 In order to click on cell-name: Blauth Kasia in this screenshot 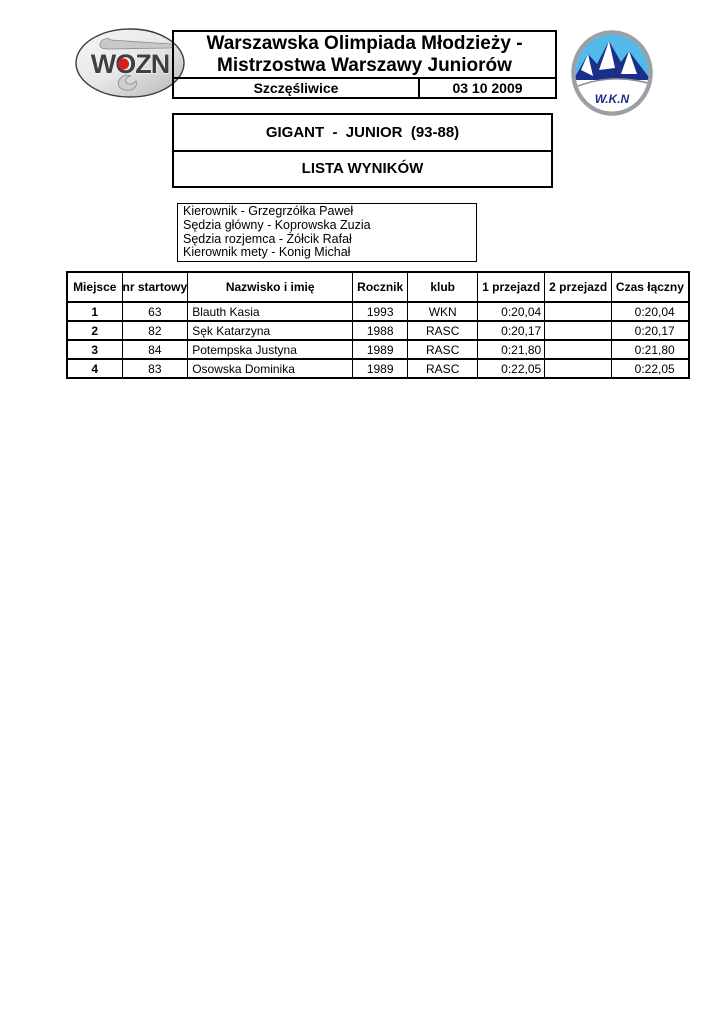, I will do `click(270, 311)`.